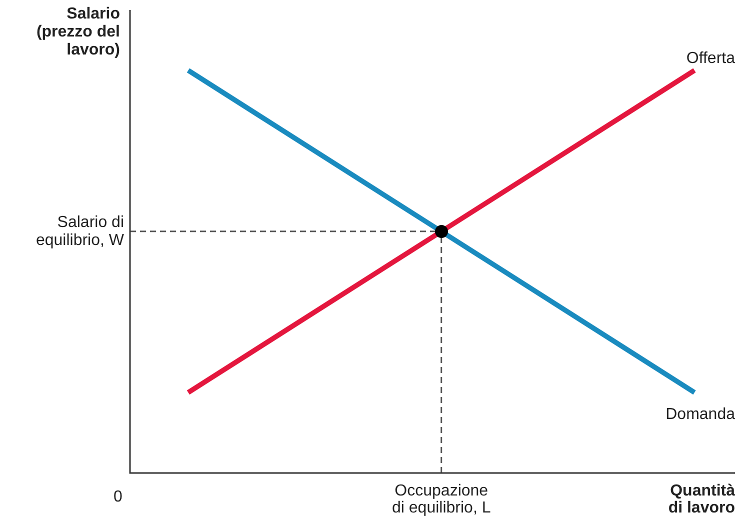 The image size is (741, 527). What do you see at coordinates (701, 414) in the screenshot?
I see `series-label: Domanda` at bounding box center [701, 414].